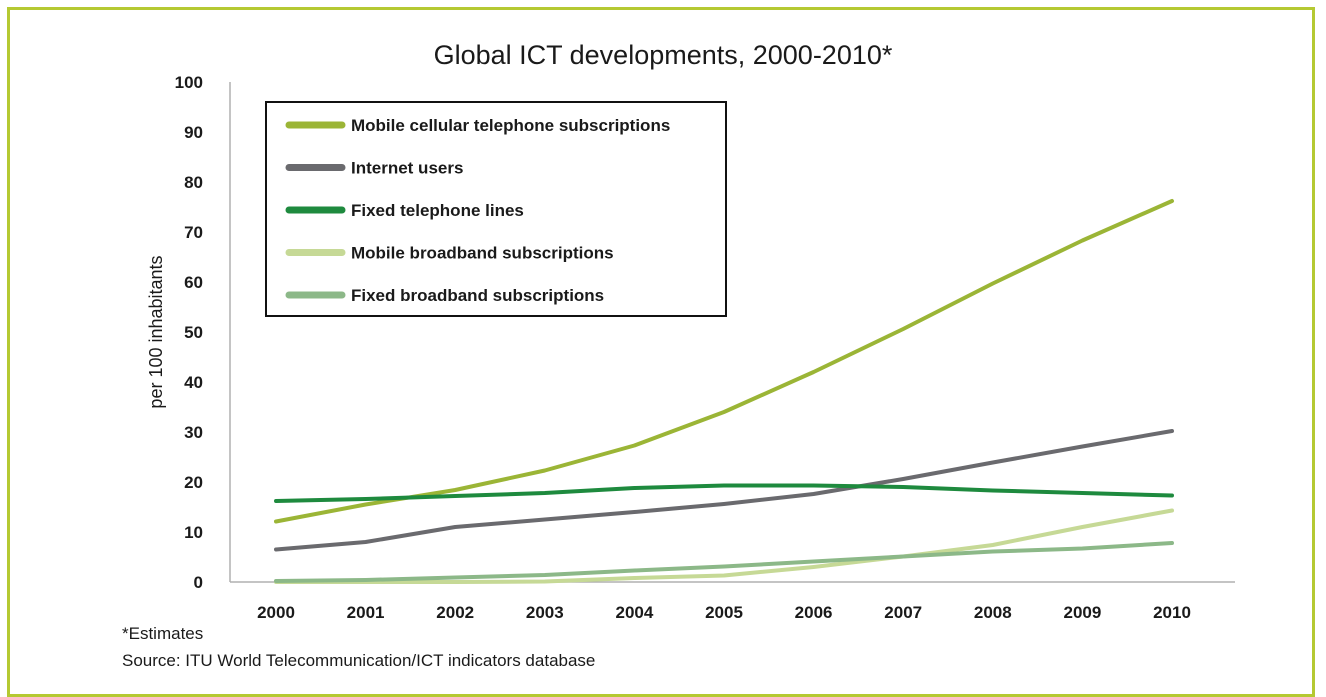 The width and height of the screenshot is (1326, 697). What do you see at coordinates (993, 612) in the screenshot?
I see `x-tick-label: 2008` at bounding box center [993, 612].